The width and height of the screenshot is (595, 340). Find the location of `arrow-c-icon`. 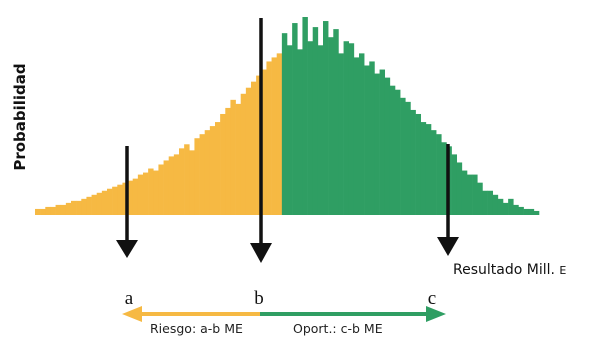

arrow-c-icon is located at coordinates (448, 200).